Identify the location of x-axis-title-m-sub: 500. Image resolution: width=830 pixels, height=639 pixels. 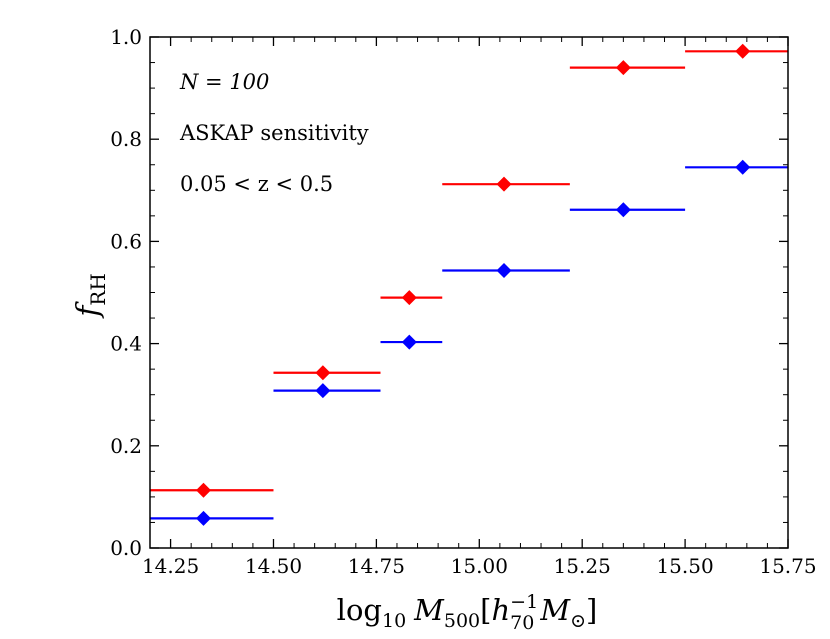
(462, 621).